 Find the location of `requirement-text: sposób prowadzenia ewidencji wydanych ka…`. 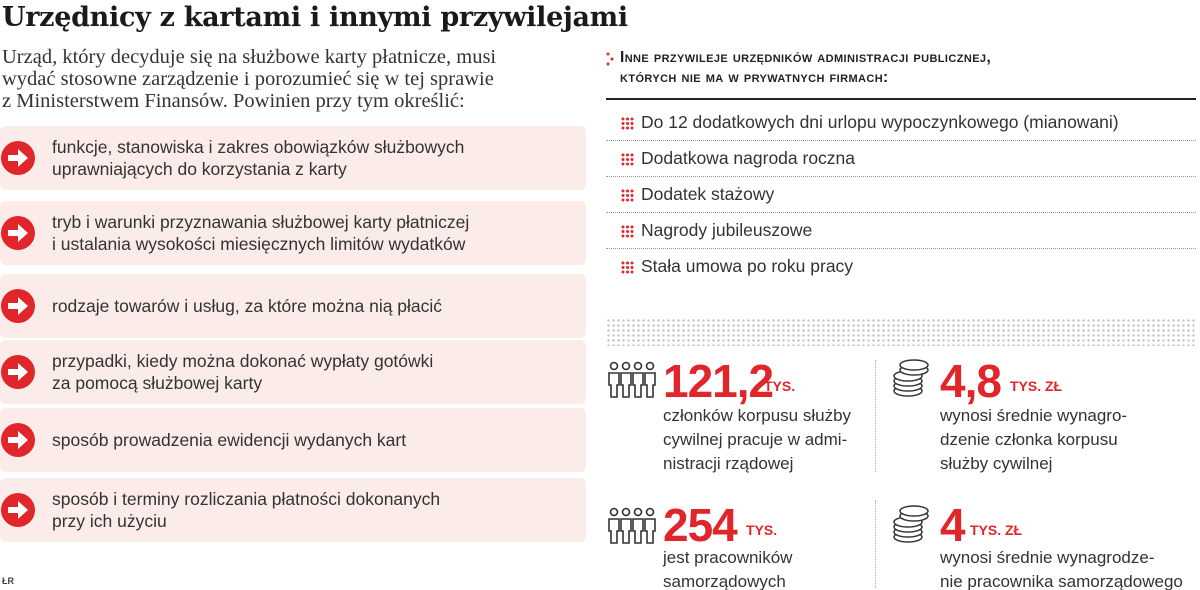

requirement-text: sposób prowadzenia ewidencji wydanych ka… is located at coordinates (229, 440).